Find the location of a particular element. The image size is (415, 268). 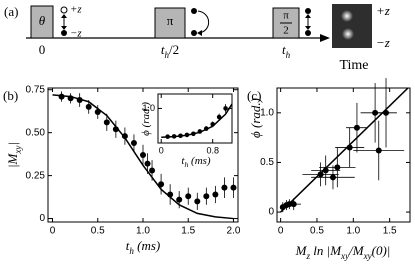

panel-label: (c) is located at coordinates (254, 95).